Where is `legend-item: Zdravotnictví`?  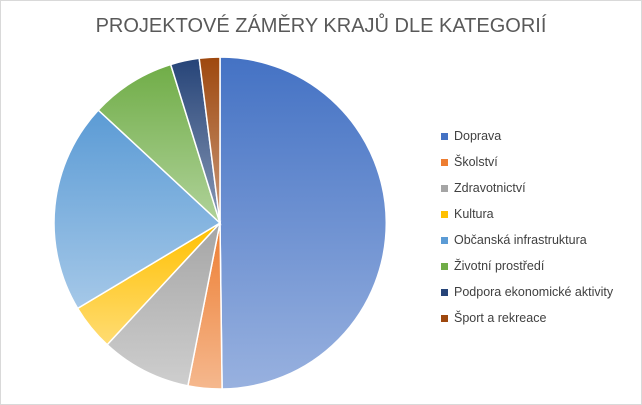
legend-item: Zdravotnictví is located at coordinates (527, 188).